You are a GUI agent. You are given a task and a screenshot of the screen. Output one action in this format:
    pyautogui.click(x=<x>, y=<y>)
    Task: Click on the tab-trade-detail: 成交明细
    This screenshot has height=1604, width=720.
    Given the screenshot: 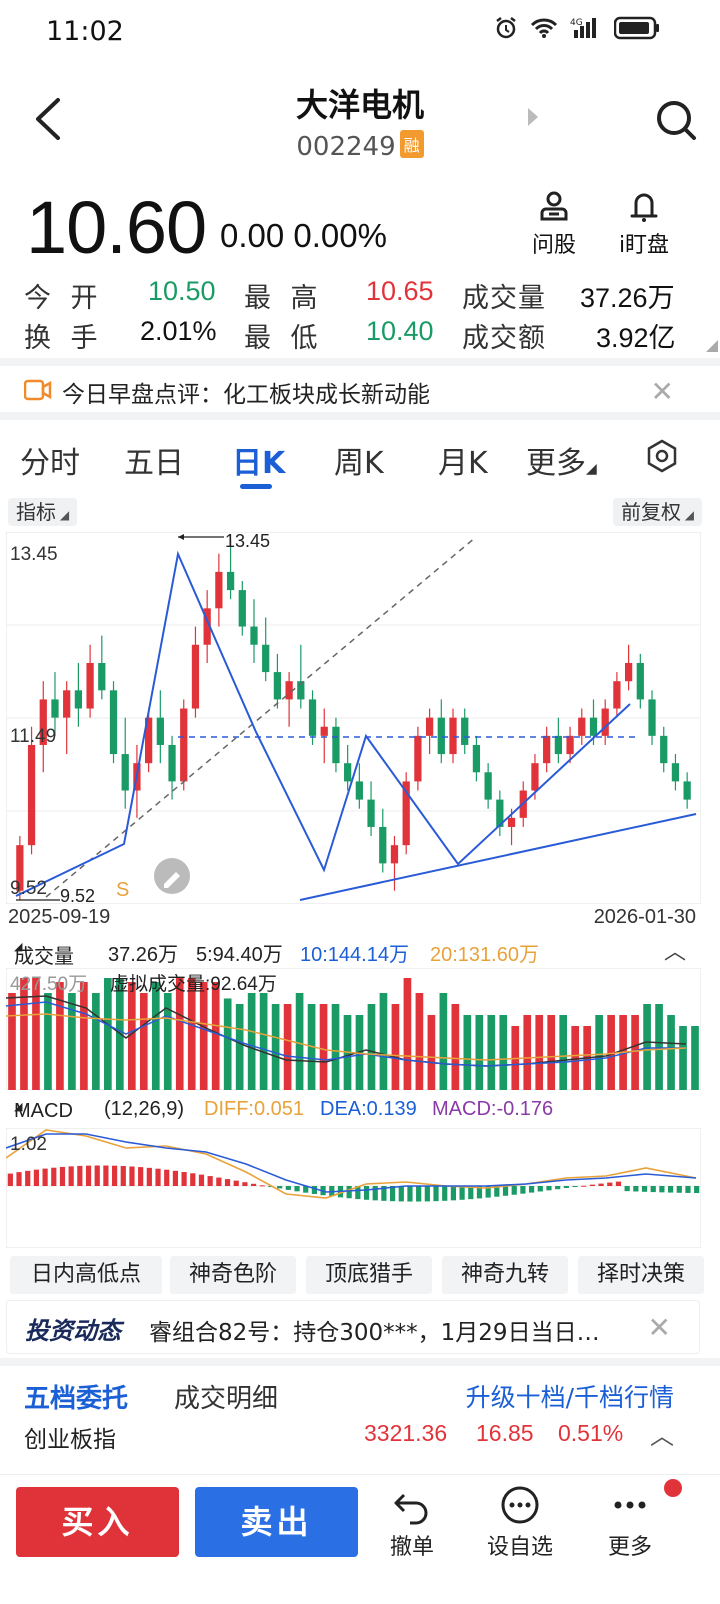 What is the action you would take?
    pyautogui.click(x=226, y=1399)
    